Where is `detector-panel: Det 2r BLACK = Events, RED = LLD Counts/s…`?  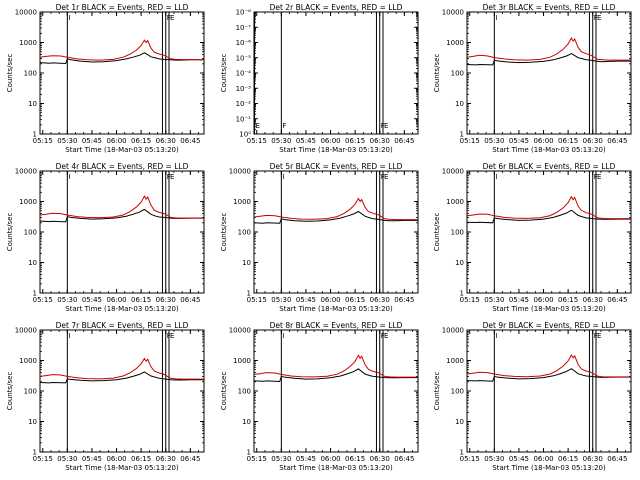
detector-panel: Det 2r BLACK = Events, RED = LLD Counts/s… is located at coordinates (319, 78).